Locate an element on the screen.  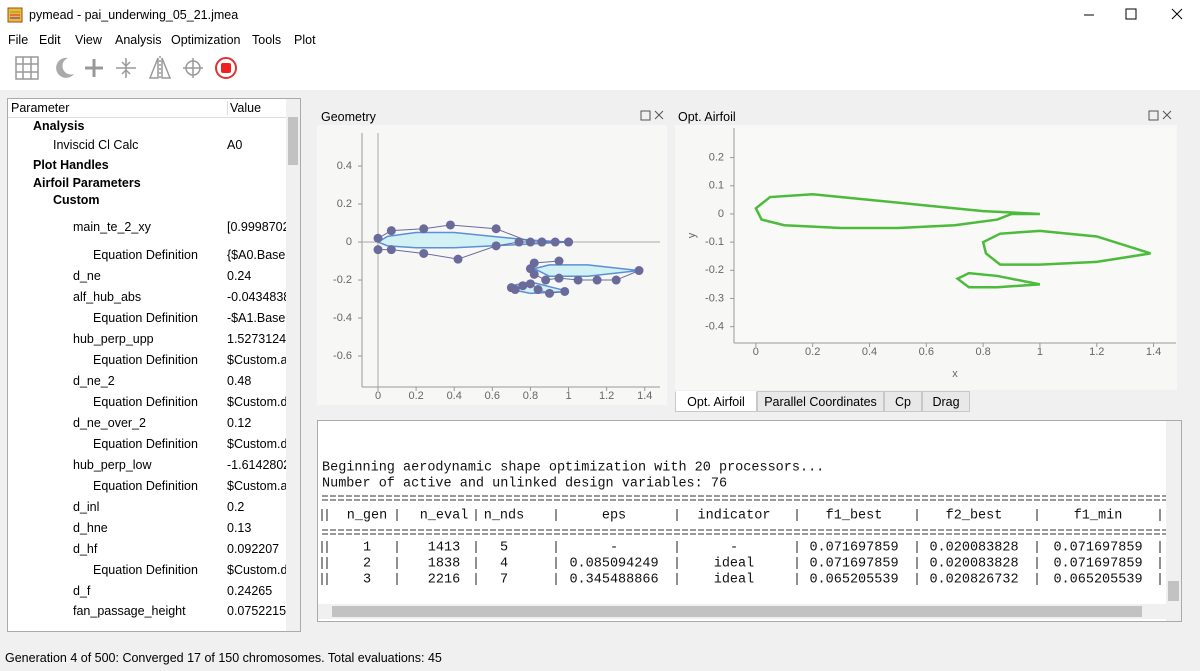
x-tick-label: 0.6 is located at coordinates (492, 396).